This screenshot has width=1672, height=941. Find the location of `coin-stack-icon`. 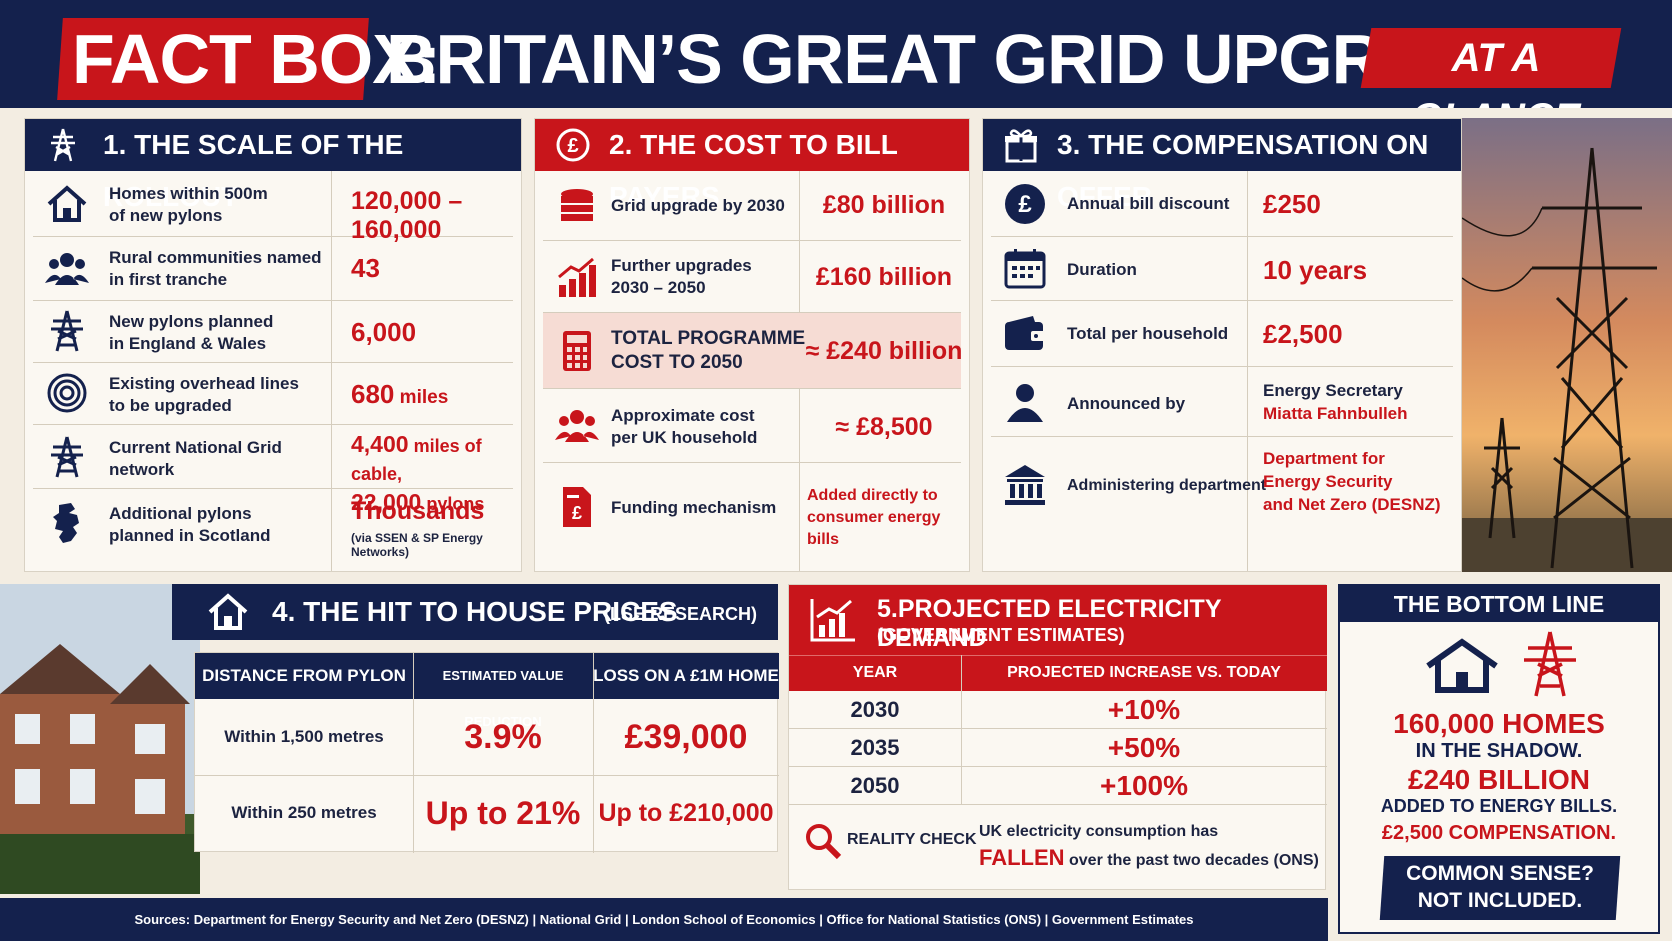

coin-stack-icon is located at coordinates (577, 205).